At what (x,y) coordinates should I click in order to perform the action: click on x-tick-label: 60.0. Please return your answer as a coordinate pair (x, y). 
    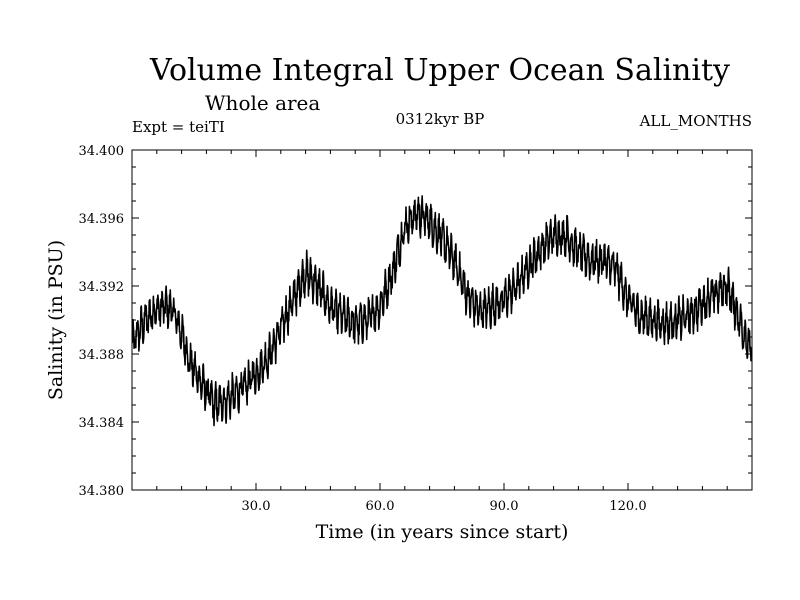
    Looking at the image, I should click on (380, 506).